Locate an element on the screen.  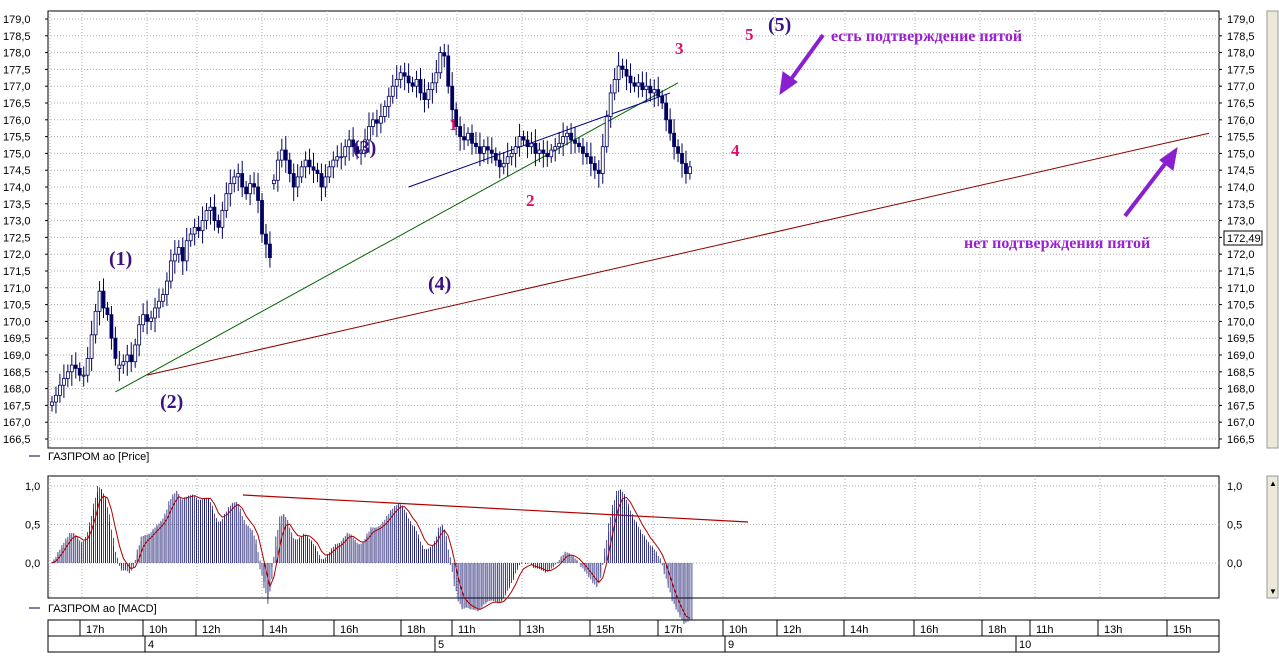
price-tick-left: 173,5 is located at coordinates (17, 205).